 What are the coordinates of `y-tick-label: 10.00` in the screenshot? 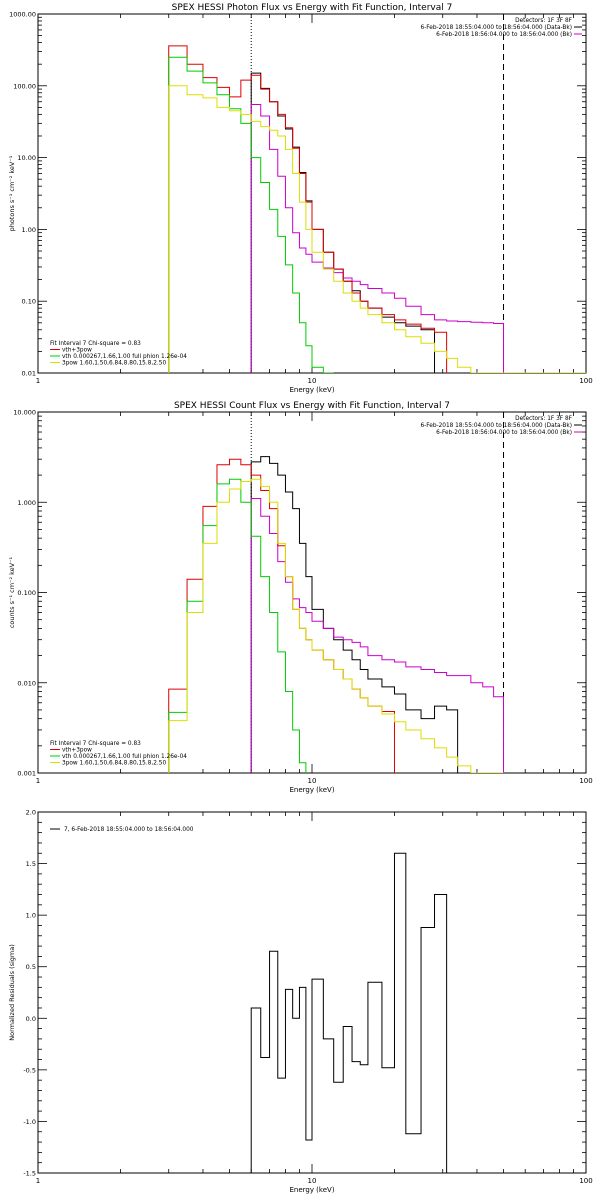 It's located at (26, 158).